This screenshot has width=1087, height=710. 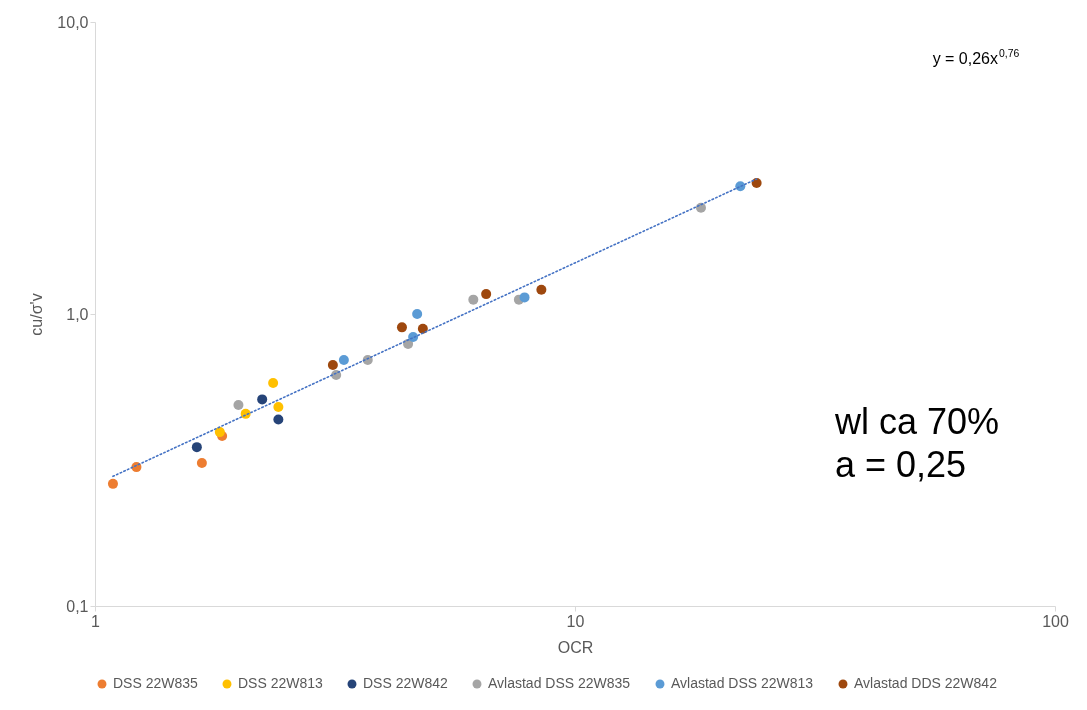 I want to click on legend-label: DSS 22W842, so click(x=406, y=683).